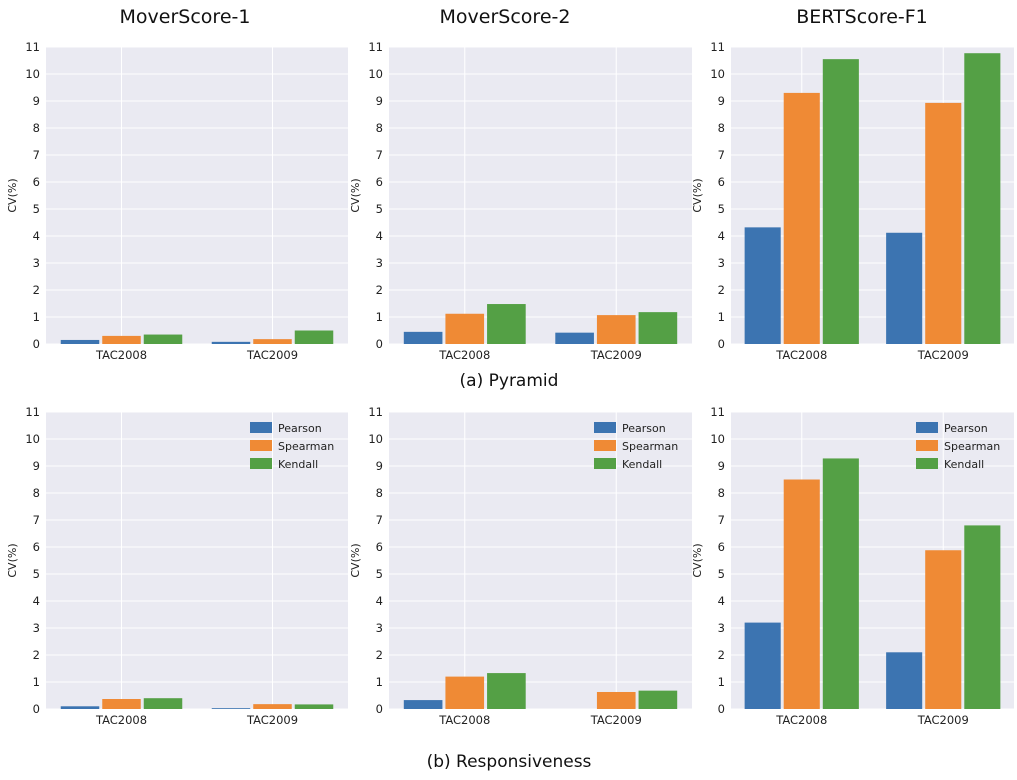 The image size is (1017, 780). I want to click on caption-pyramid: (a) Pyramid, so click(509, 381).